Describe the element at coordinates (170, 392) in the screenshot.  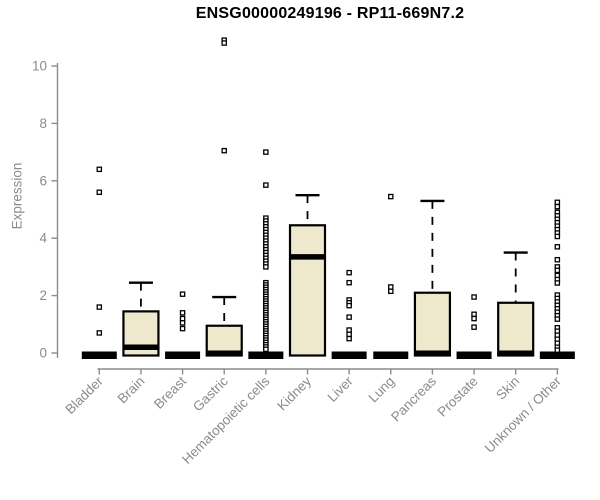
I see `x-axis-category-label: Breast` at that location.